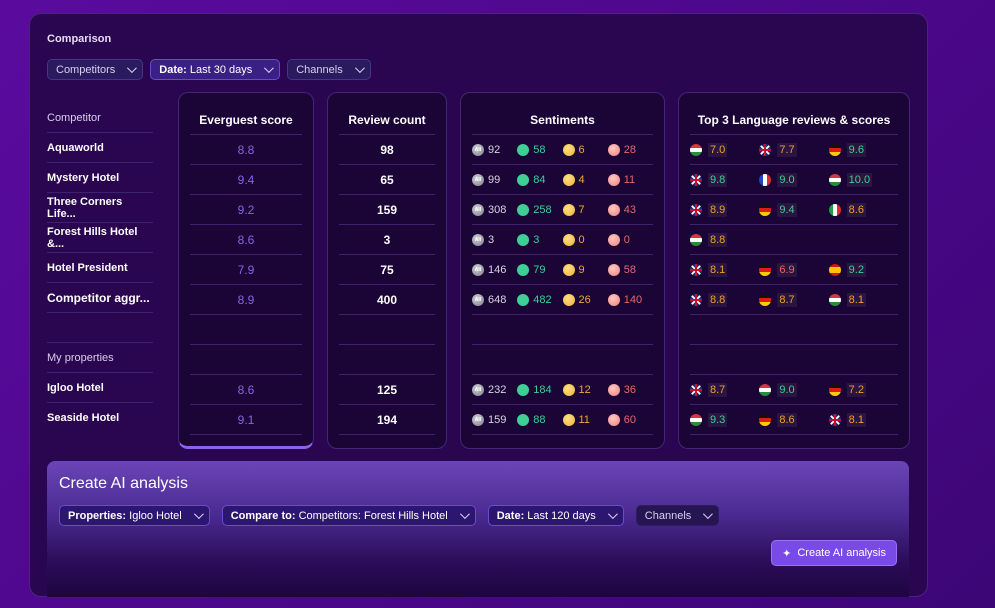 The width and height of the screenshot is (995, 608). I want to click on everguest-score: 9.4, so click(246, 179).